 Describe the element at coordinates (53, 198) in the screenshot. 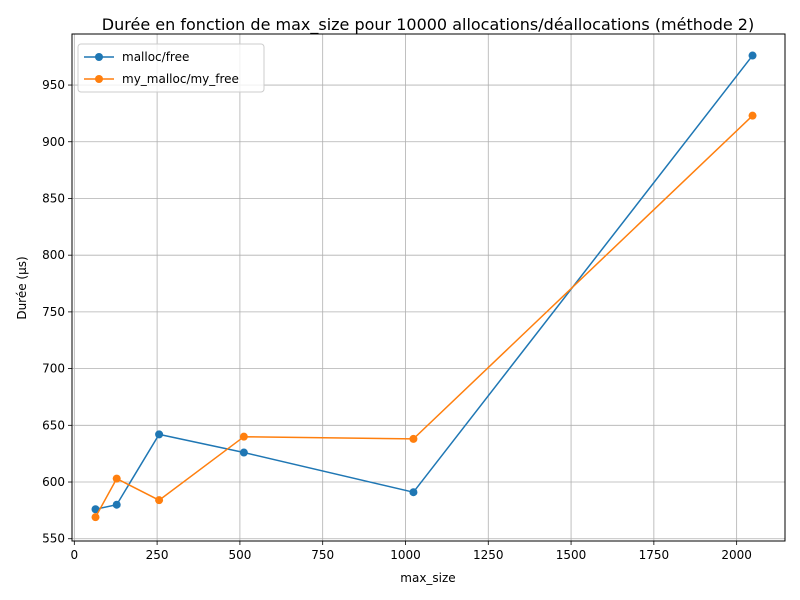

I see `y-tick-label: 850` at that location.